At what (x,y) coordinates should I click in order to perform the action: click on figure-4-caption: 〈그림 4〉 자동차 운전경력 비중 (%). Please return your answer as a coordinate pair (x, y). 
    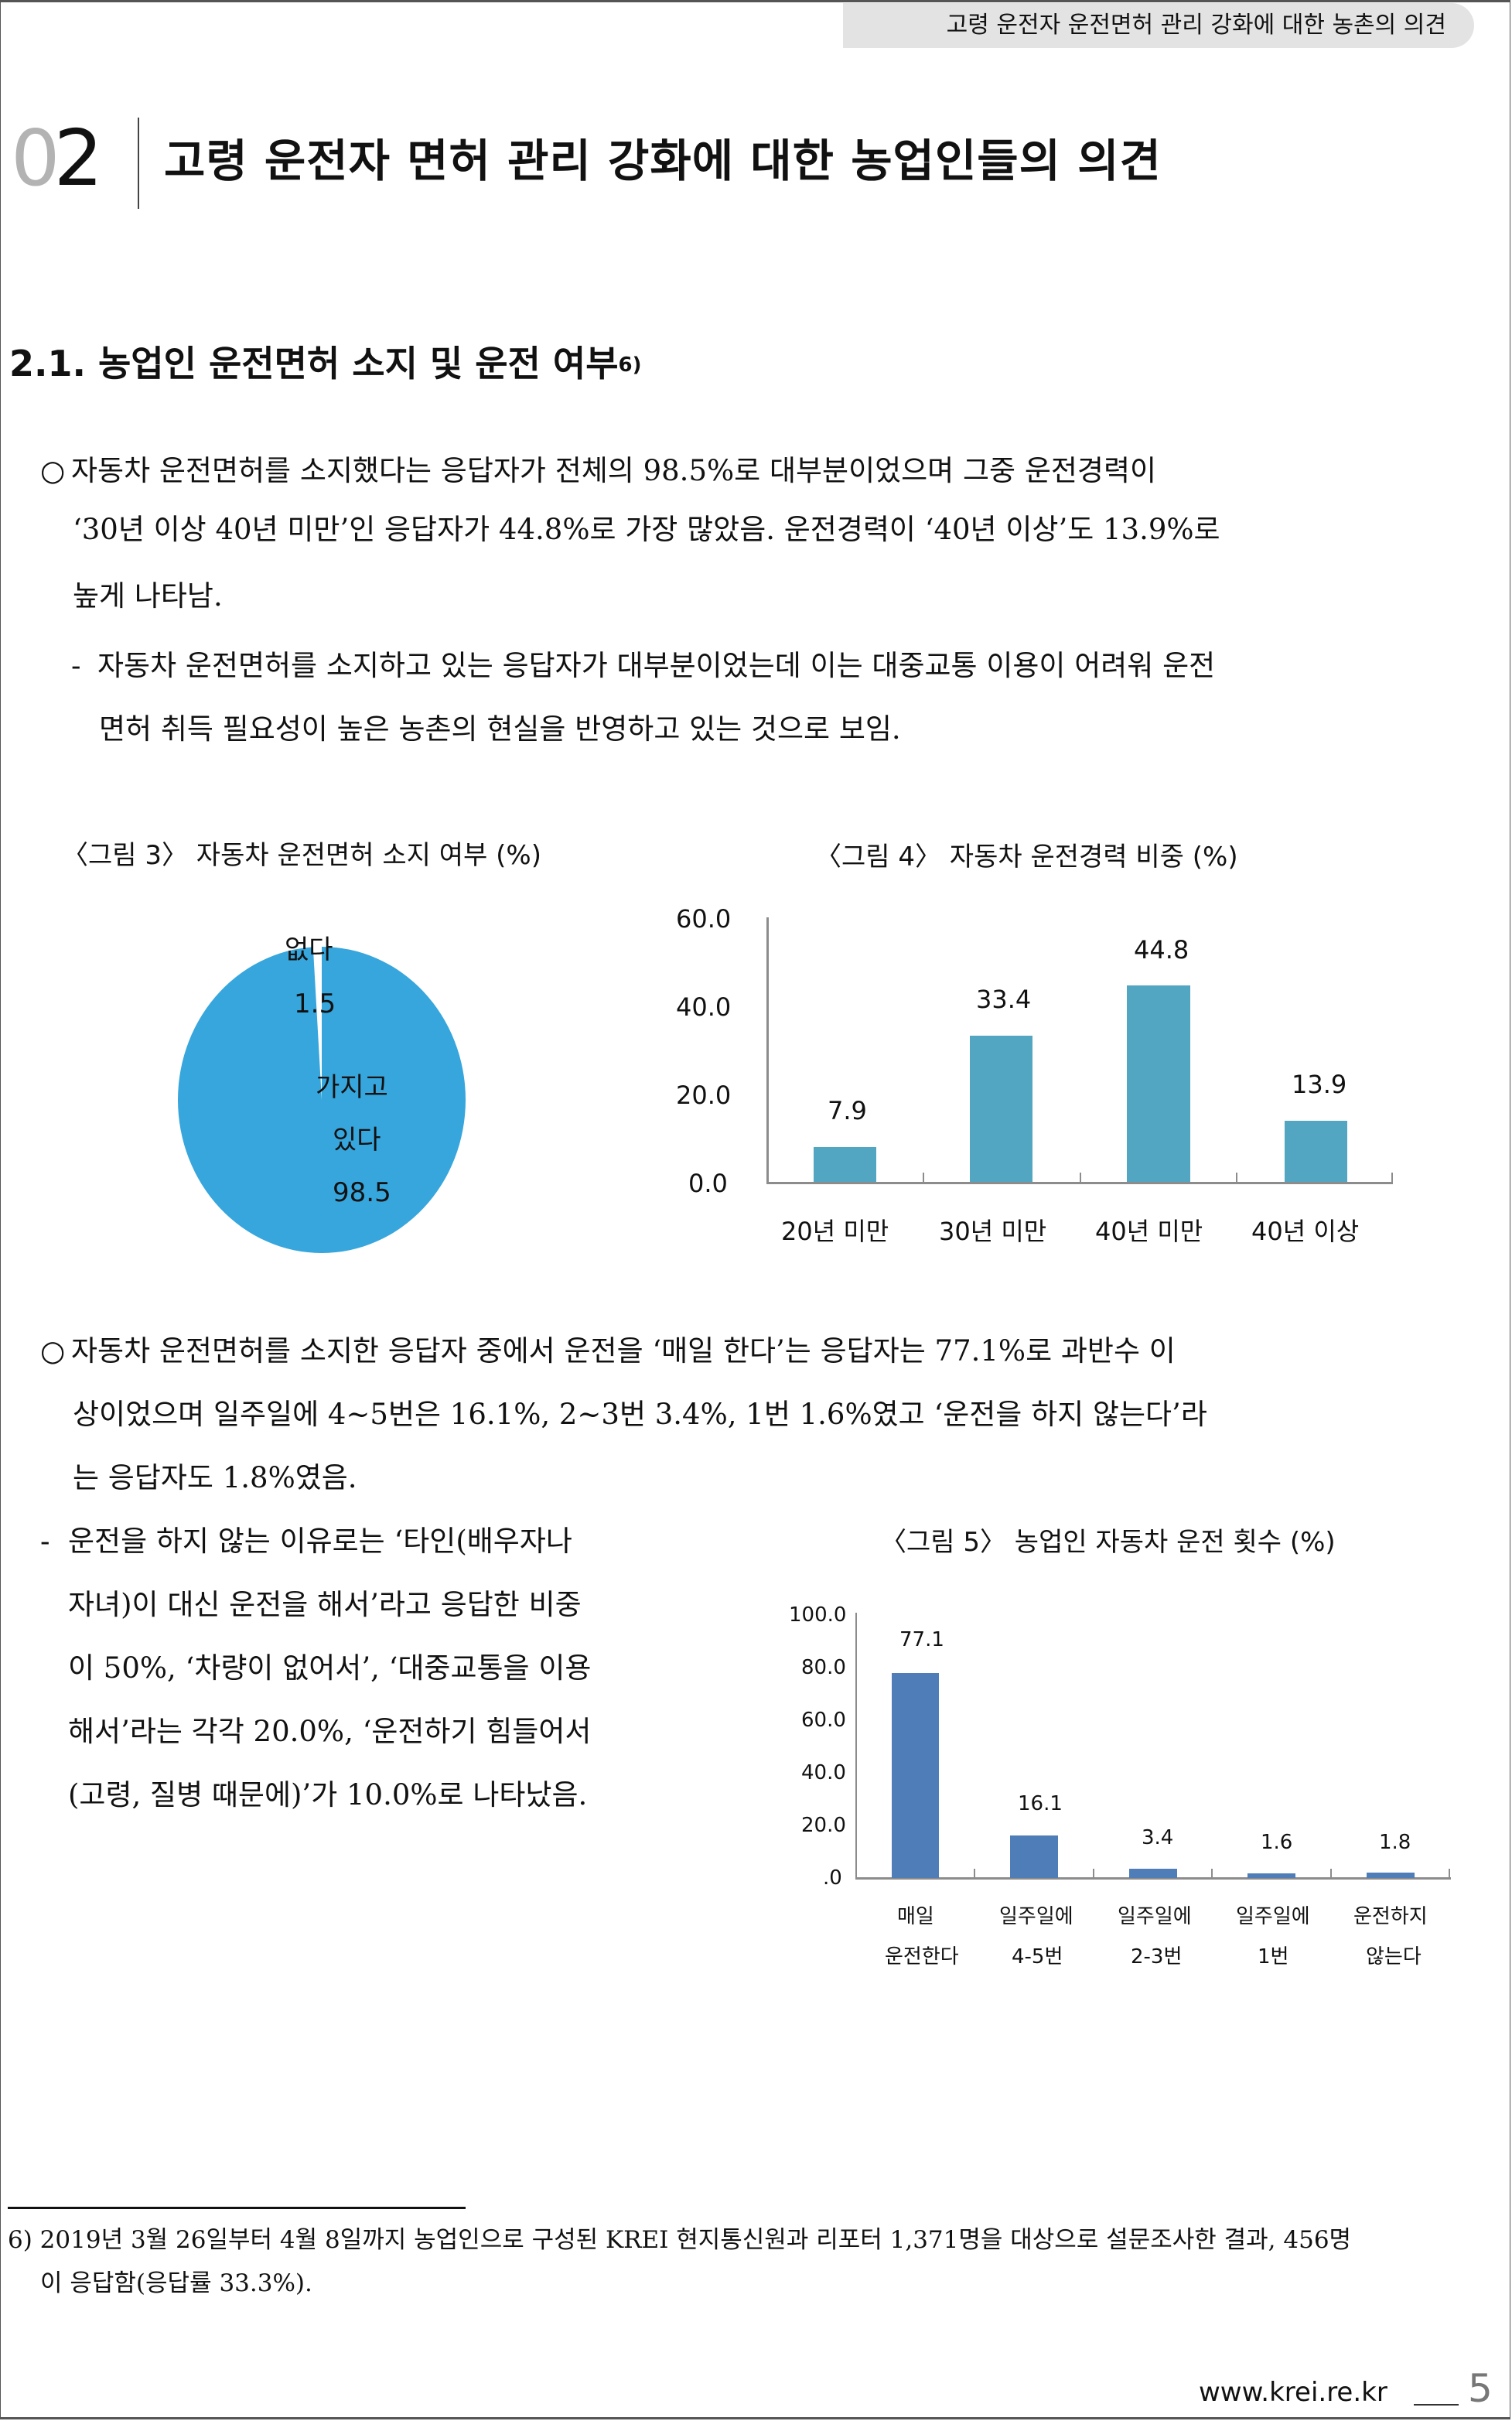
    Looking at the image, I should click on (1026, 857).